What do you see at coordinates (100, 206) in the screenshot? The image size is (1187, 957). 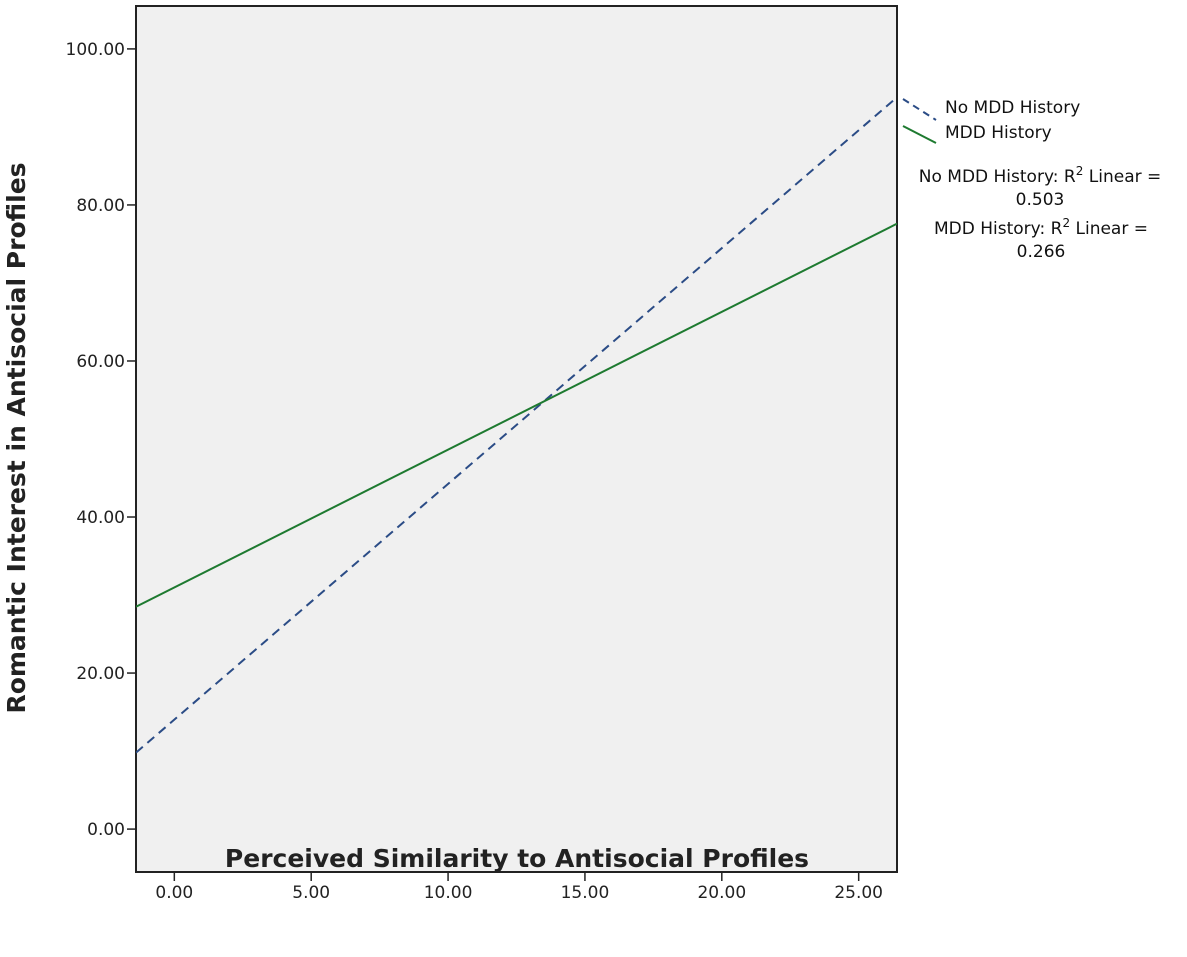 I see `y-tick-label: 80.00` at bounding box center [100, 206].